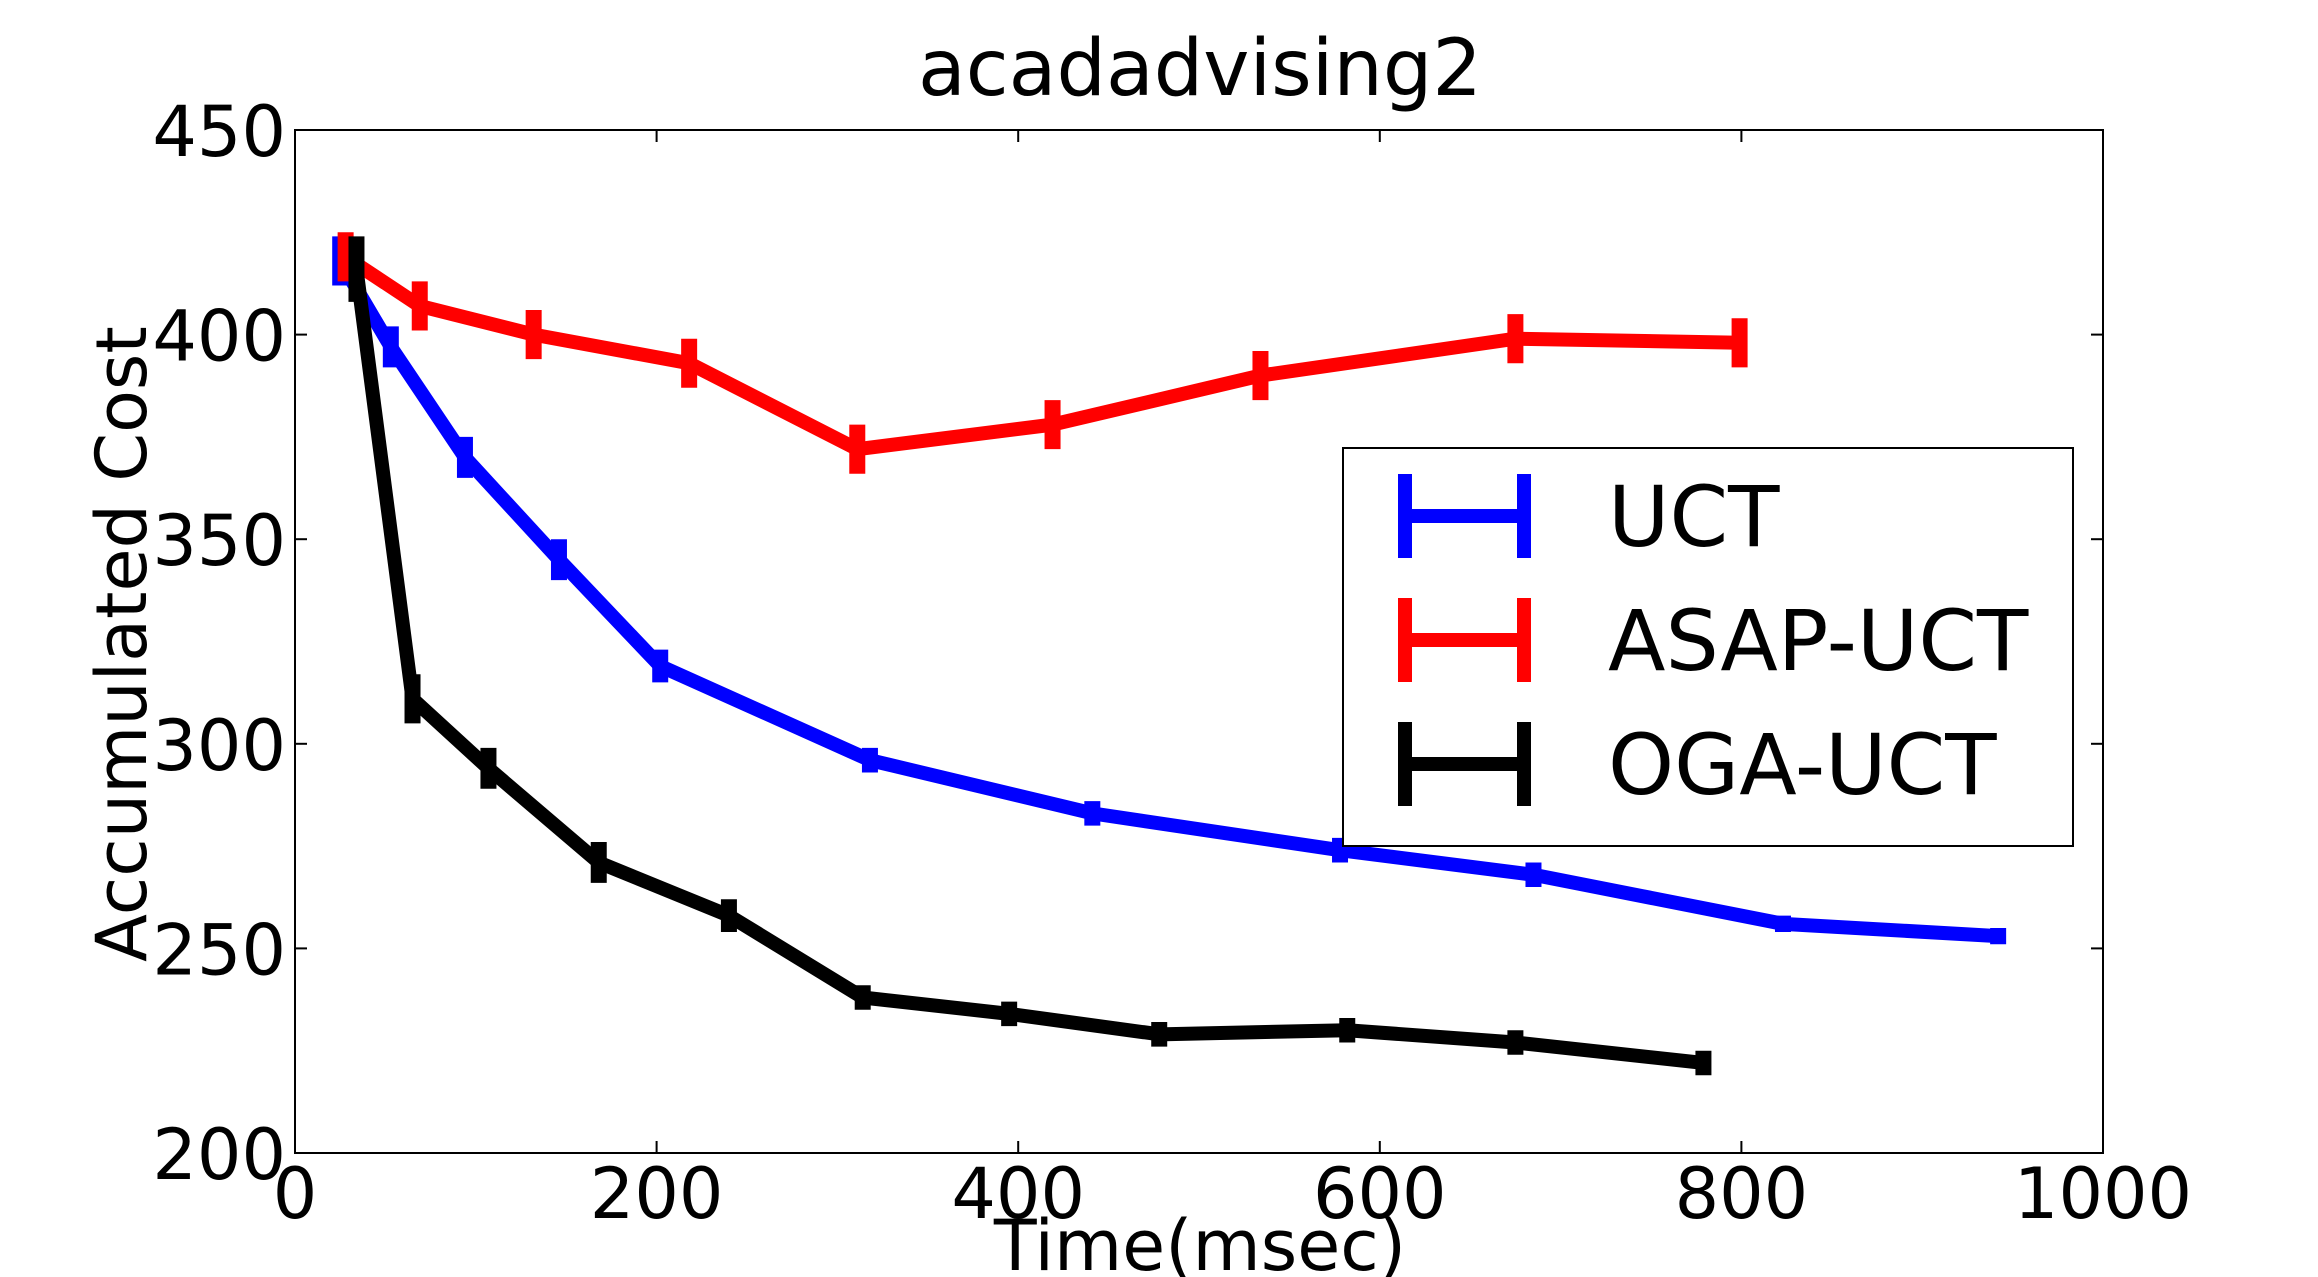 The width and height of the screenshot is (2318, 1277). I want to click on legend: UCT ASAP-UCT OGA-UCT, so click(1708, 647).